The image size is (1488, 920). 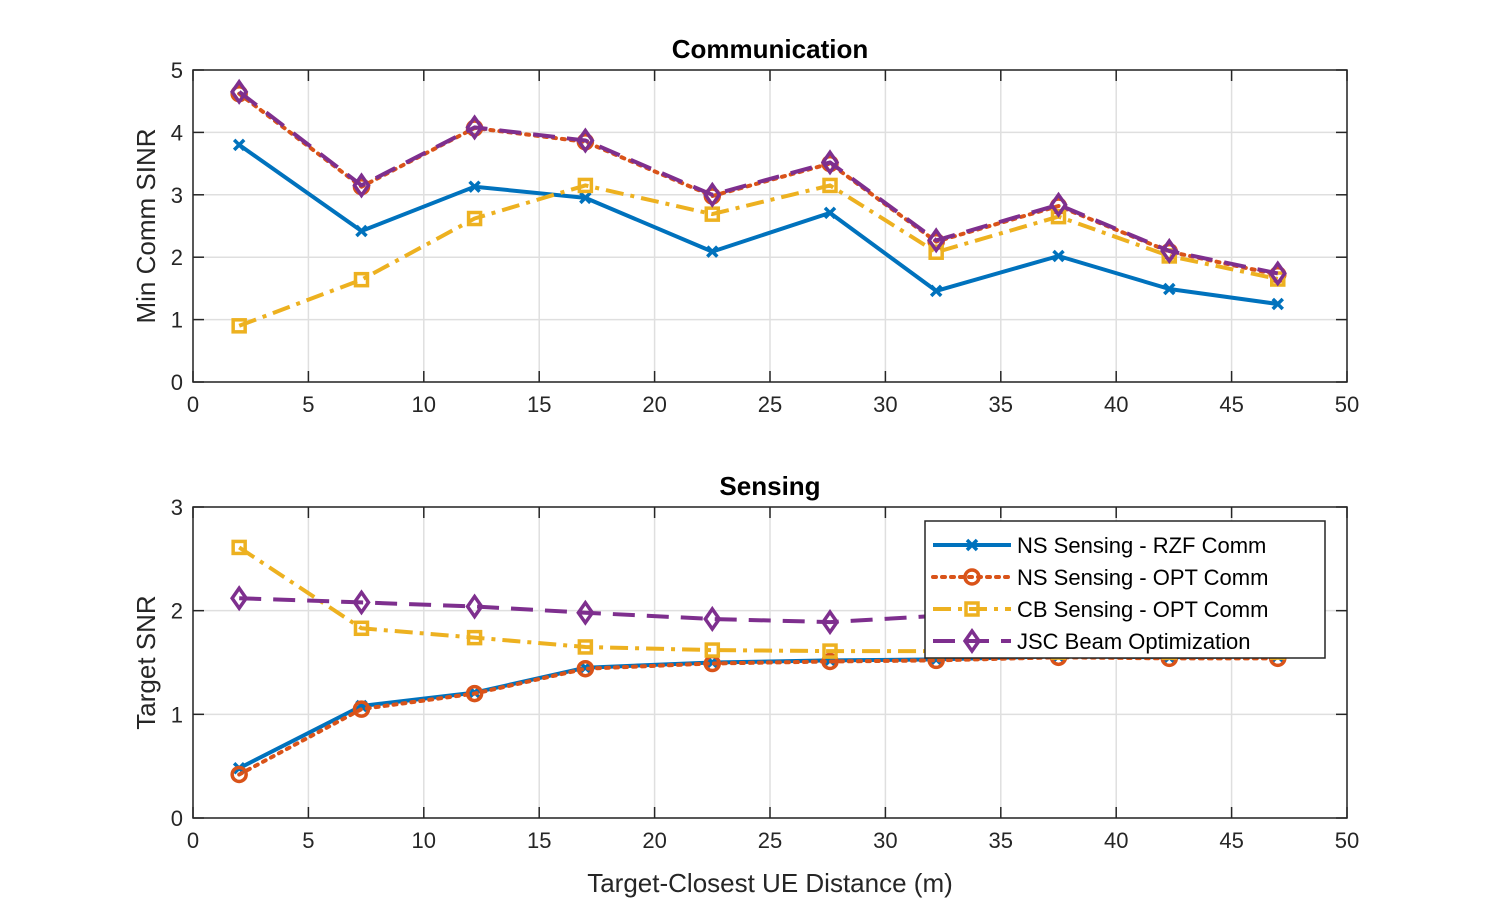 I want to click on y-axis-label: Min Comm SINR, so click(x=146, y=225).